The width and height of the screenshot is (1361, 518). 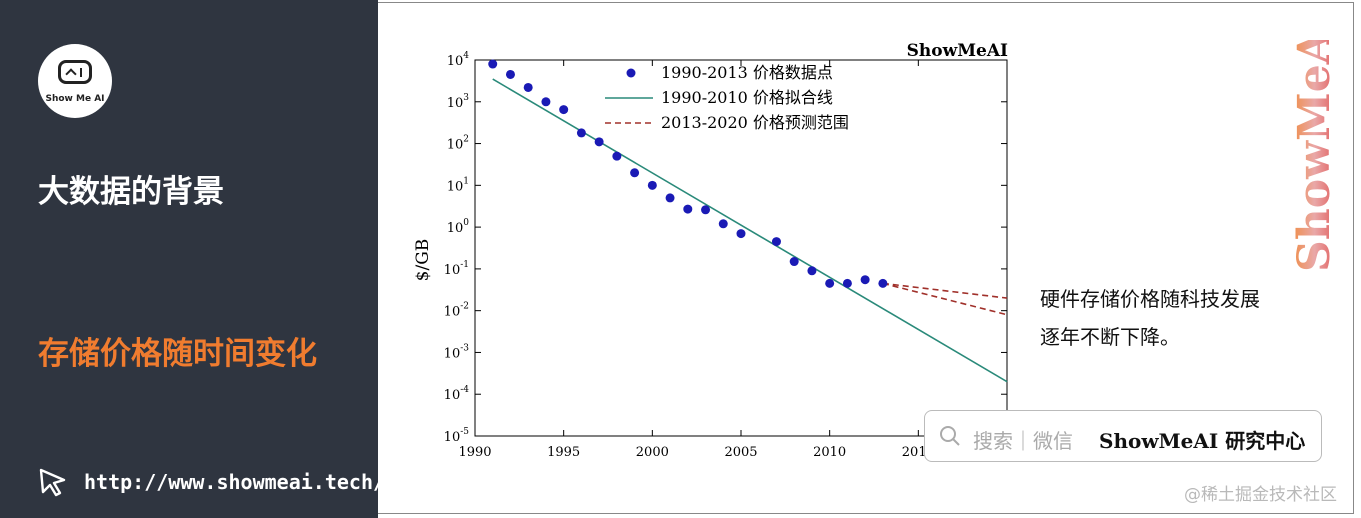 I want to click on showmeai-vertical-watermark: ShowMeAI, so click(x=1314, y=156).